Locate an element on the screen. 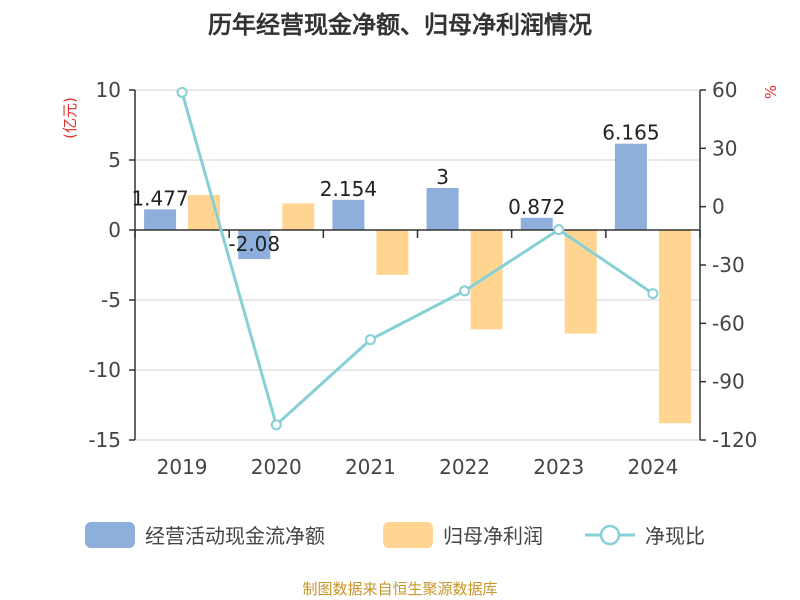  legend-label-cashflow: 经营活动现金流净额 is located at coordinates (235, 536).